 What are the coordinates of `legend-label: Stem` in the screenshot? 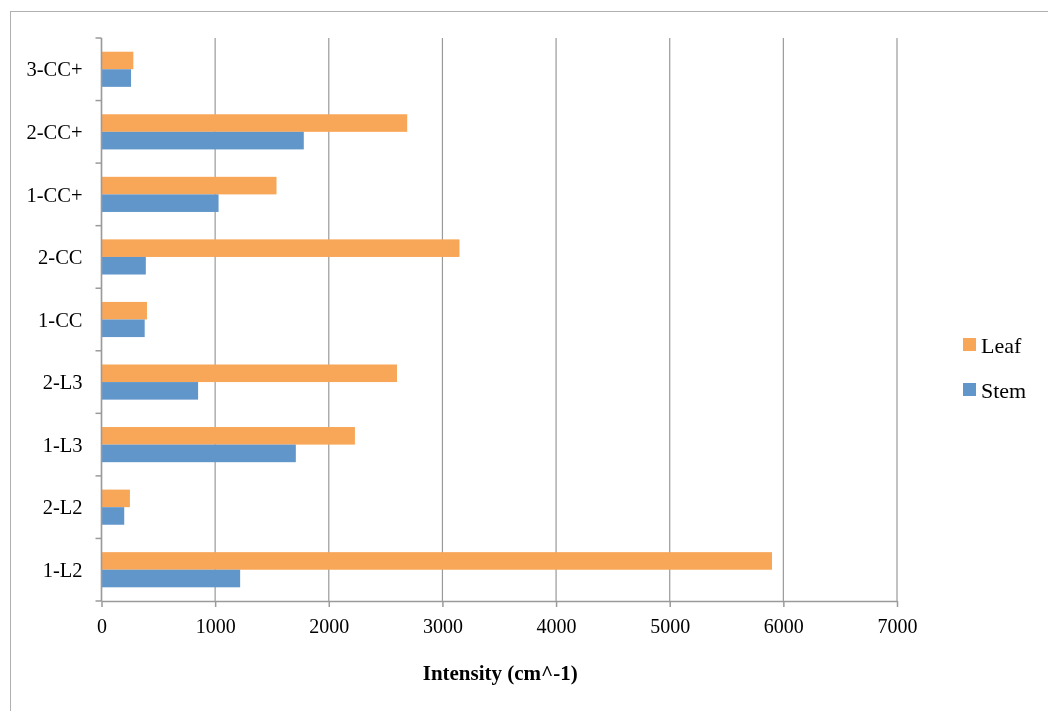 It's located at (1004, 390).